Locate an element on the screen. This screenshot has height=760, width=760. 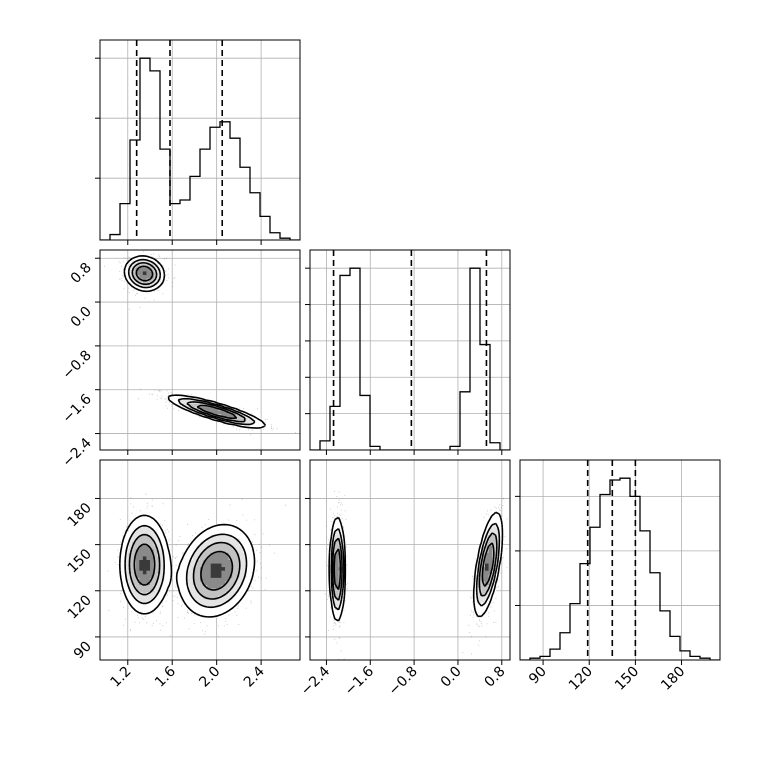
hist-p1-frame is located at coordinates (410, 350).